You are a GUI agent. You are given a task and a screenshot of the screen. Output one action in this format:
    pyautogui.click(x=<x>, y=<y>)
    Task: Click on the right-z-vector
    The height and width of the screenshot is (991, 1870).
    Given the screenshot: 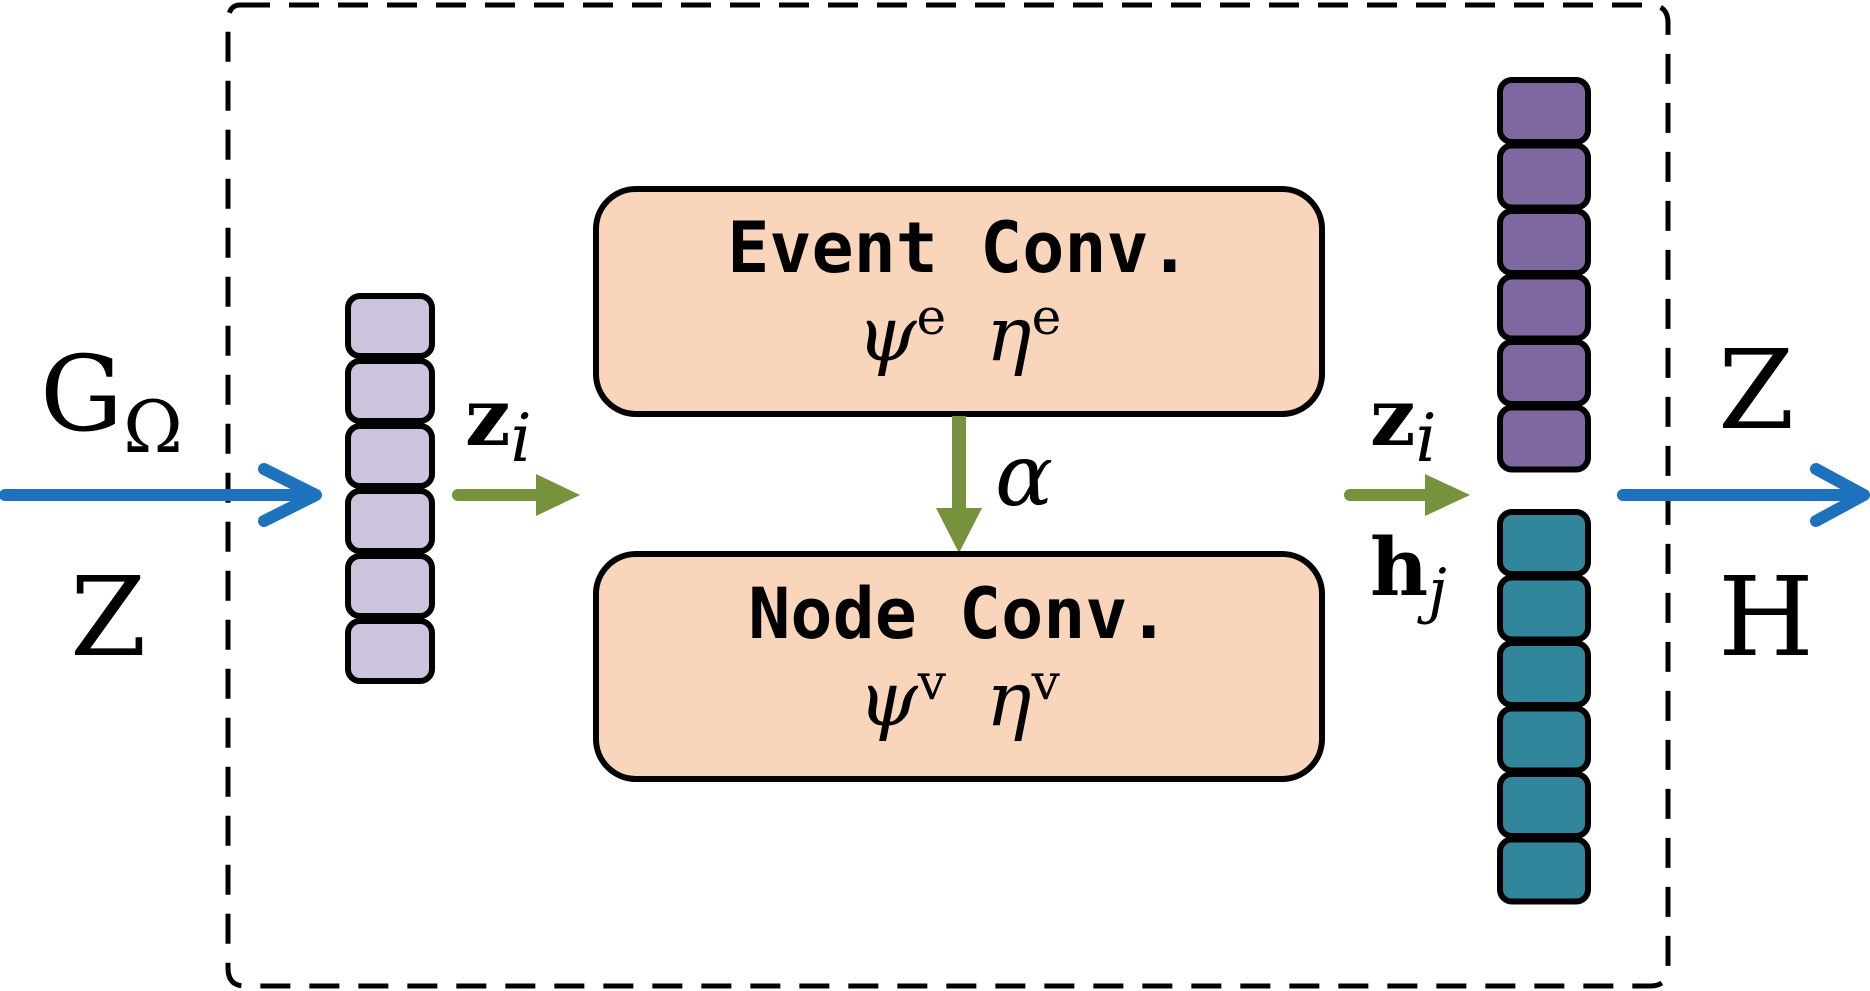 What is the action you would take?
    pyautogui.click(x=1544, y=275)
    